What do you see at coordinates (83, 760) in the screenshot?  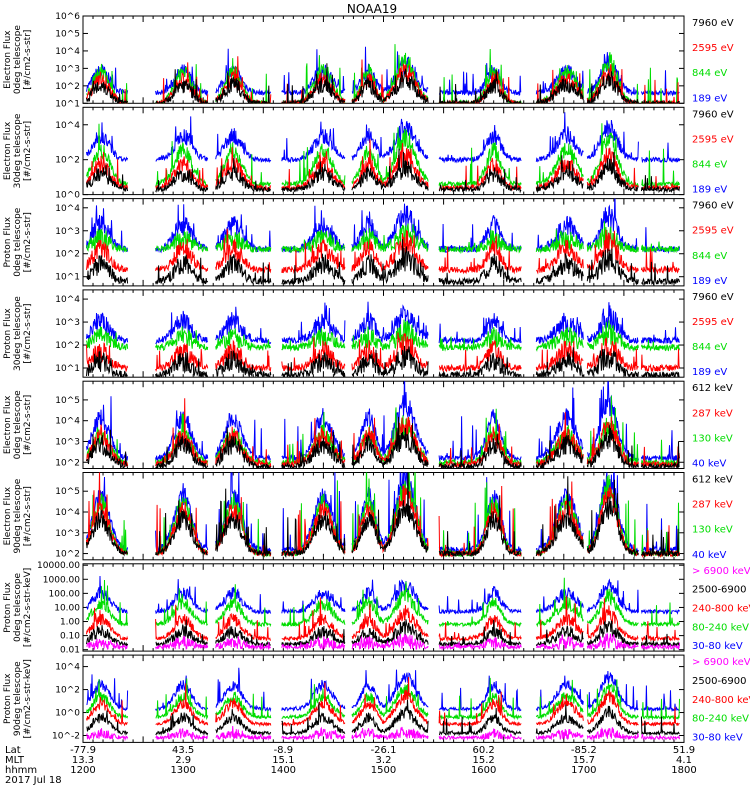 I see `mlt-label: 13.3` at bounding box center [83, 760].